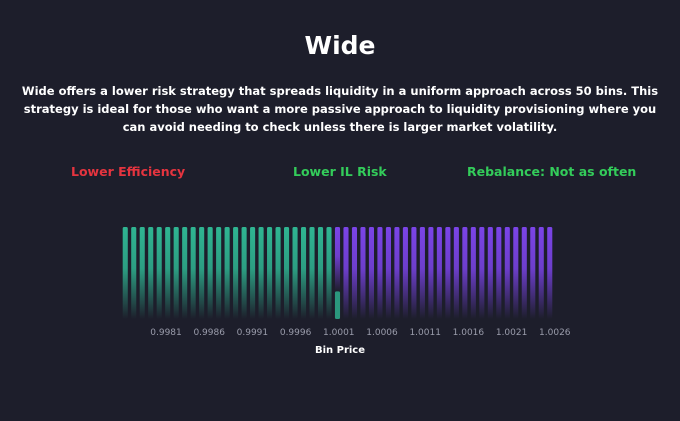 This screenshot has width=680, height=421. Describe the element at coordinates (340, 350) in the screenshot. I see `x-axis-label: Bin Price` at that location.